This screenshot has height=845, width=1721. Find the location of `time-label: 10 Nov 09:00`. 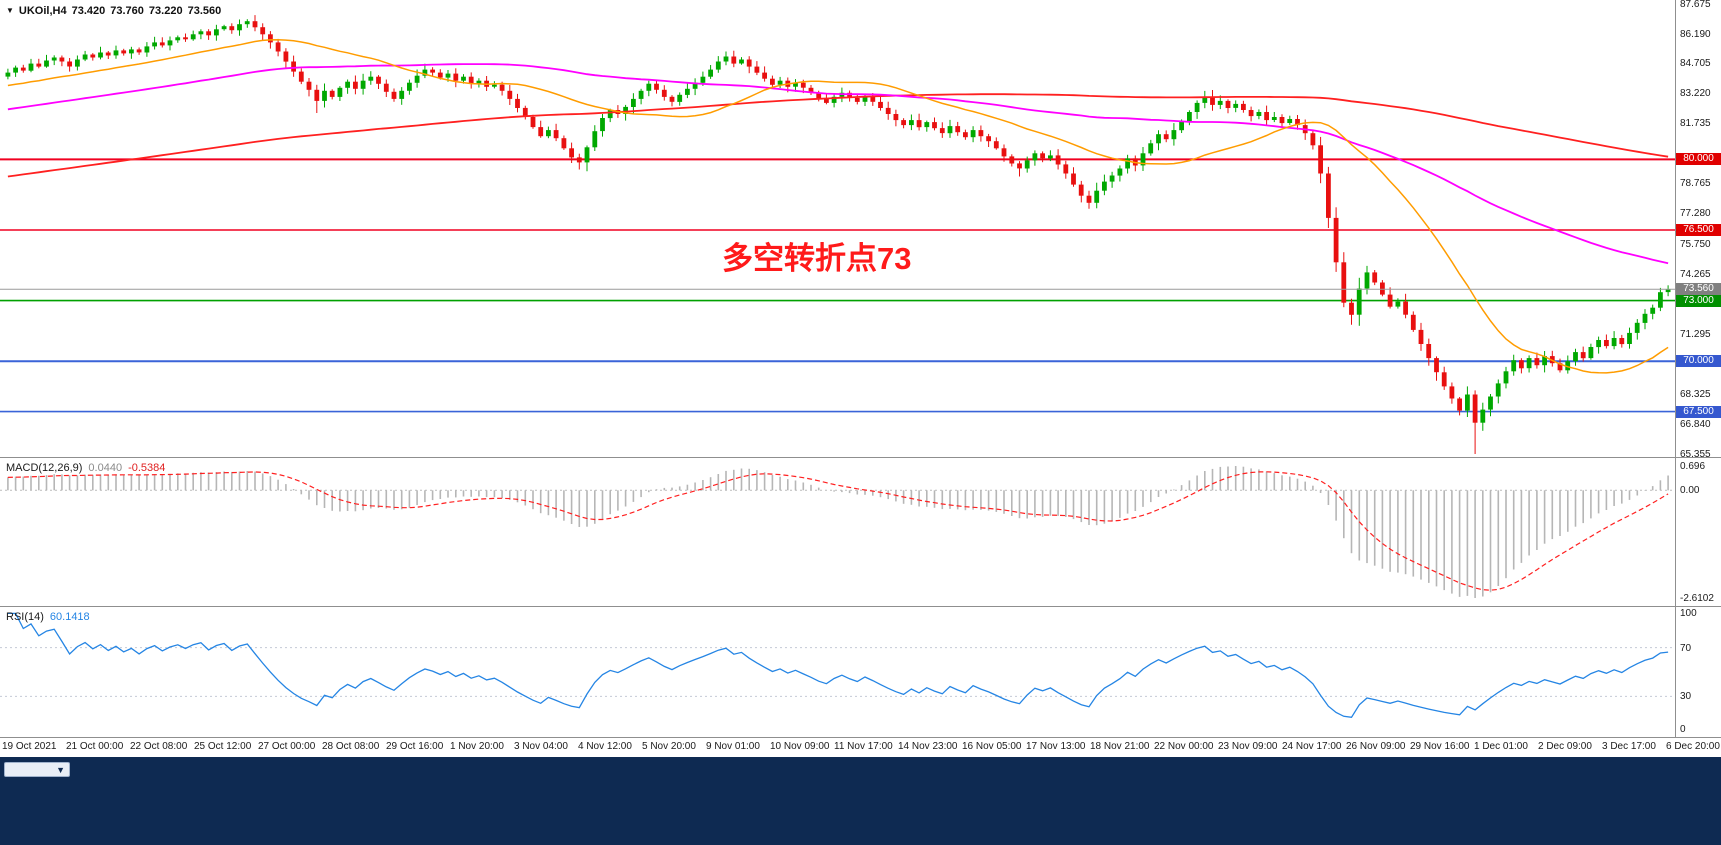

time-label: 10 Nov 09:00 is located at coordinates (800, 746).